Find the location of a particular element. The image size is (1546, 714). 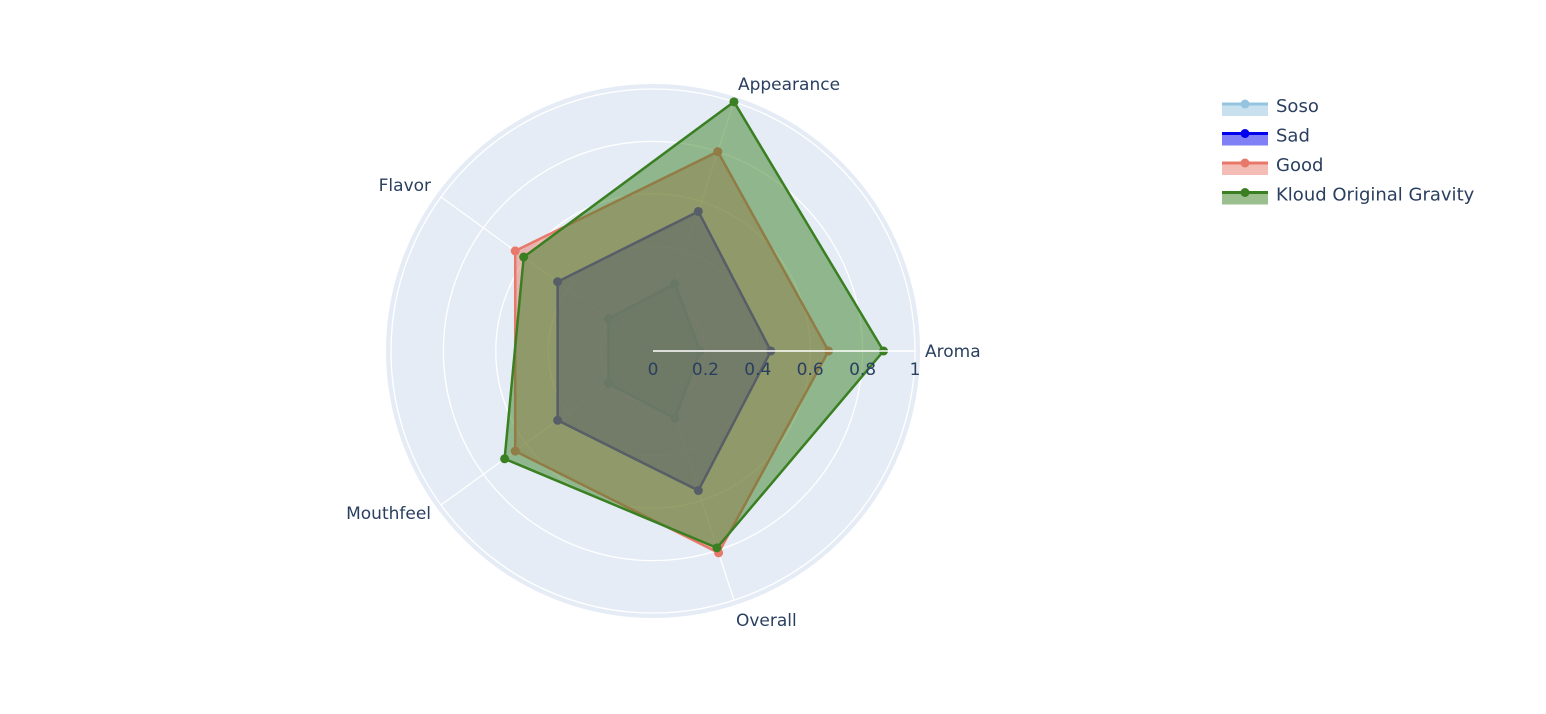

radial-tick-label: 1 is located at coordinates (915, 370).